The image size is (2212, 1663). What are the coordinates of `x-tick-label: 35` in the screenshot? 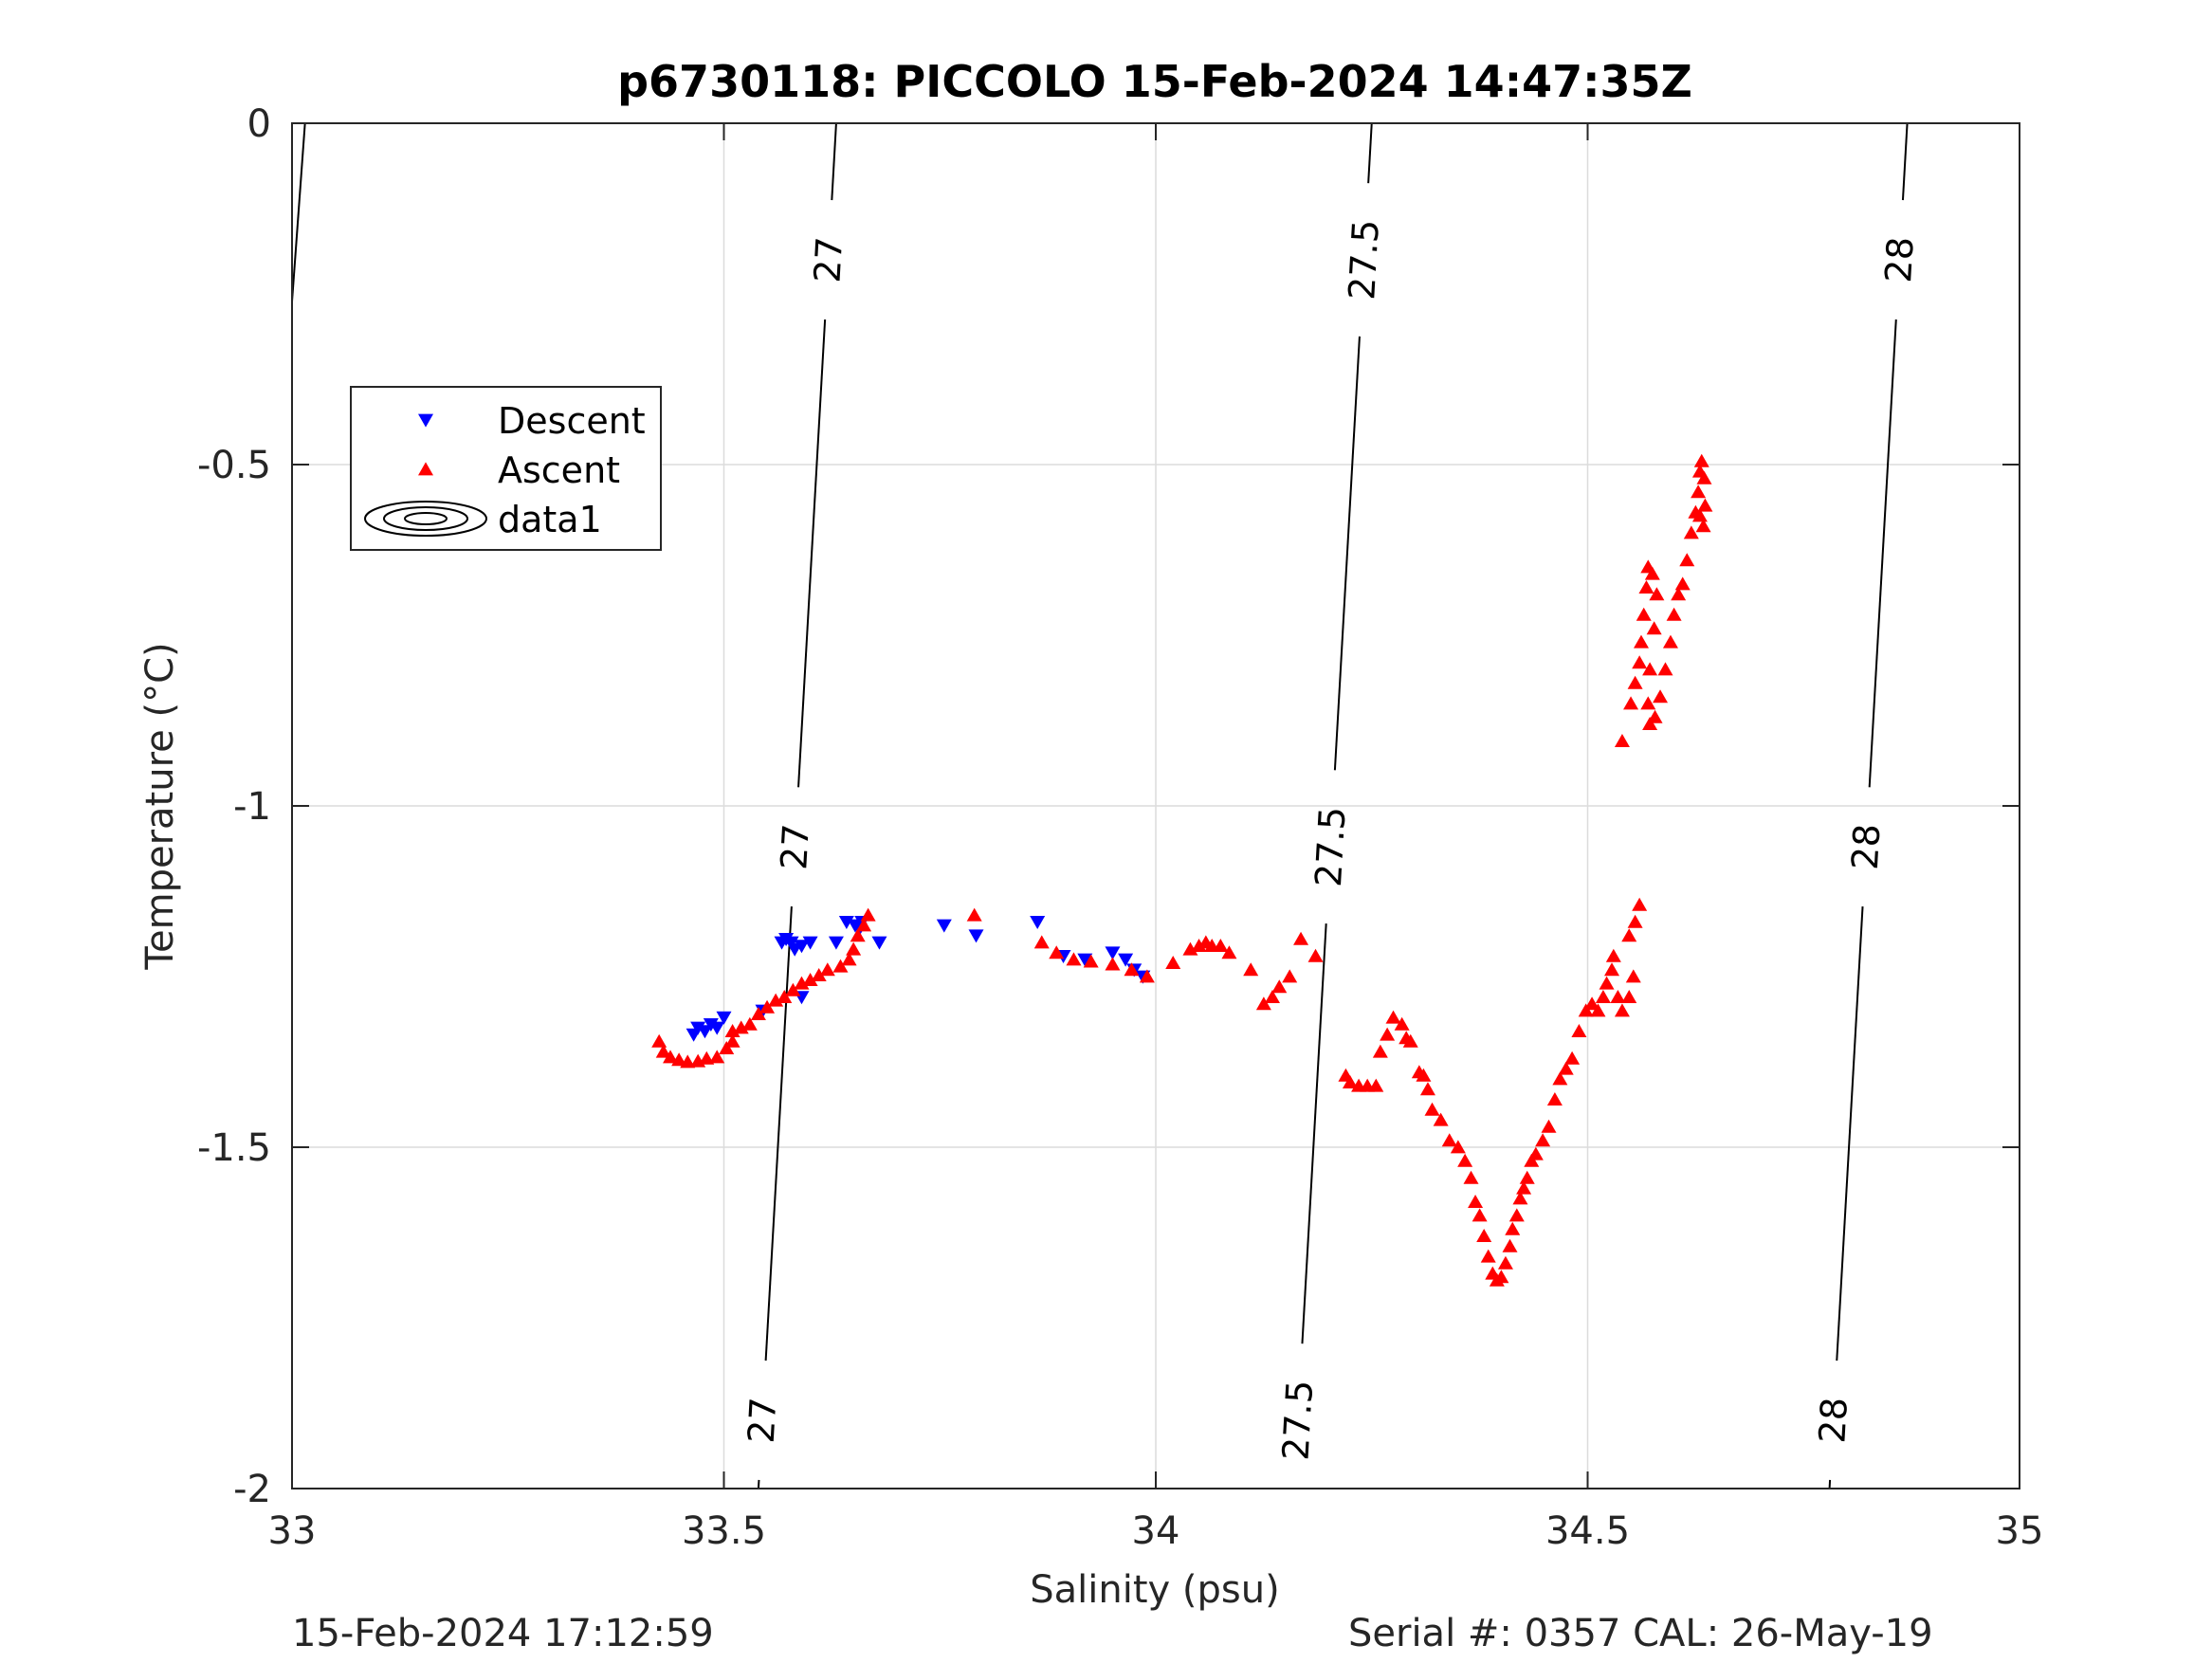 It's located at (2020, 1531).